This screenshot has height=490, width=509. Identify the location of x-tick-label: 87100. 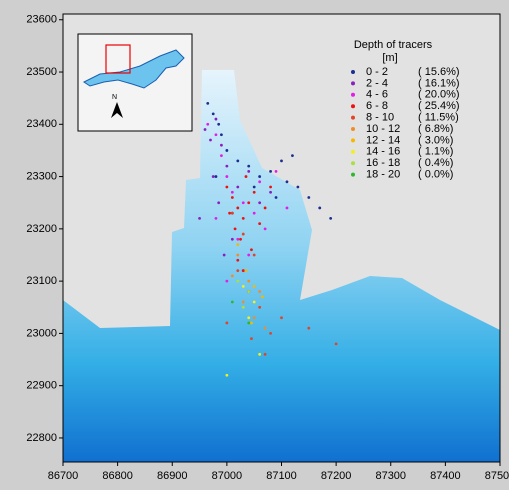
(281, 476).